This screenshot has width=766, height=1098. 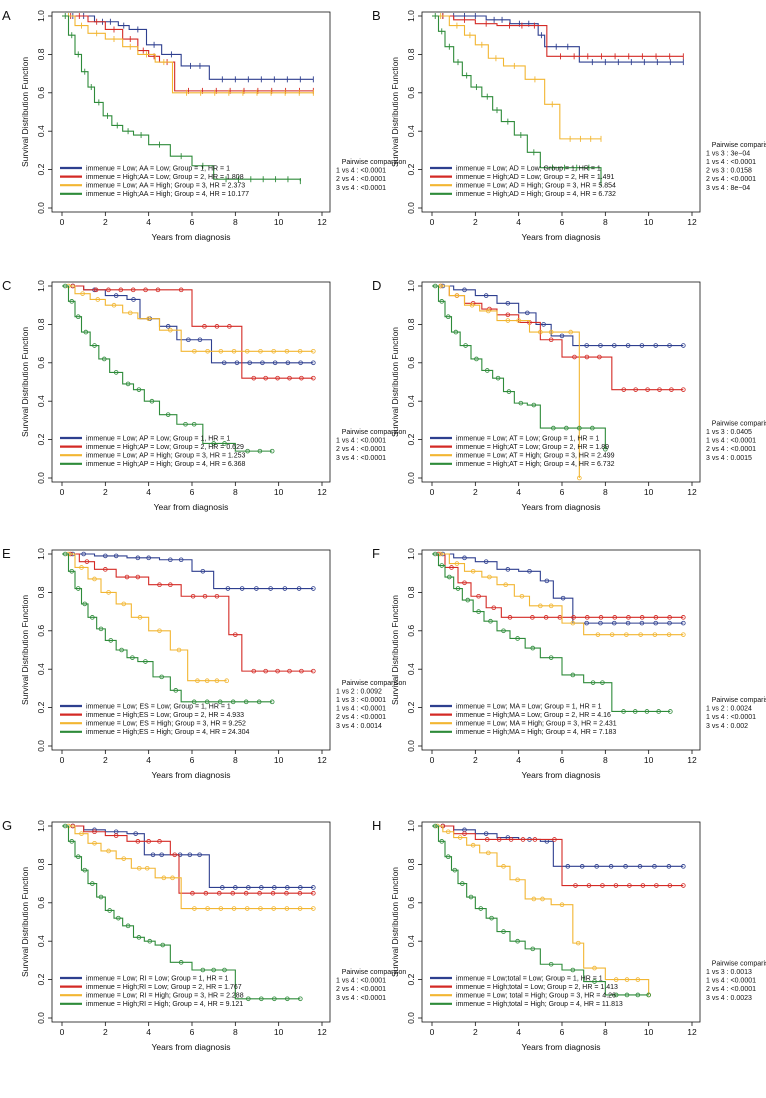 What do you see at coordinates (727, 726) in the screenshot?
I see `pairwise-entry: 3 vs 4 : 0.002` at bounding box center [727, 726].